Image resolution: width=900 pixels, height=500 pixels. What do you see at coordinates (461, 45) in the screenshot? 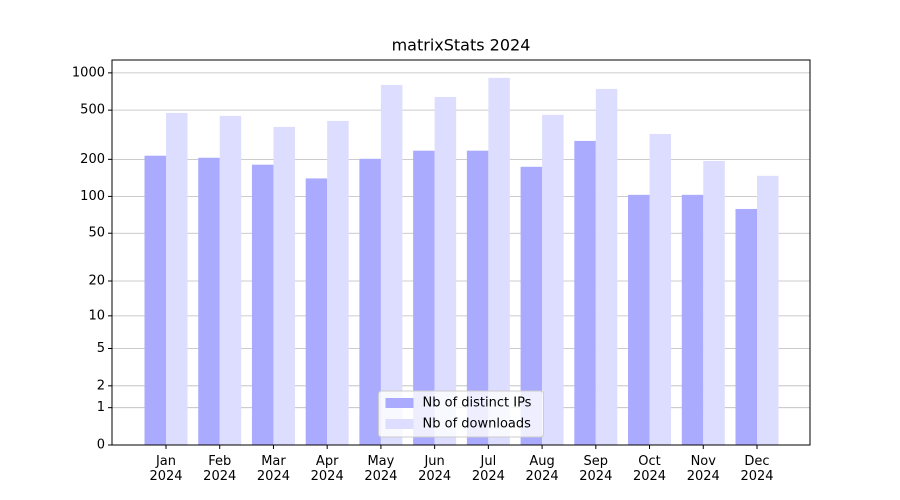
I see `chart-title: matrixStats 2024` at bounding box center [461, 45].